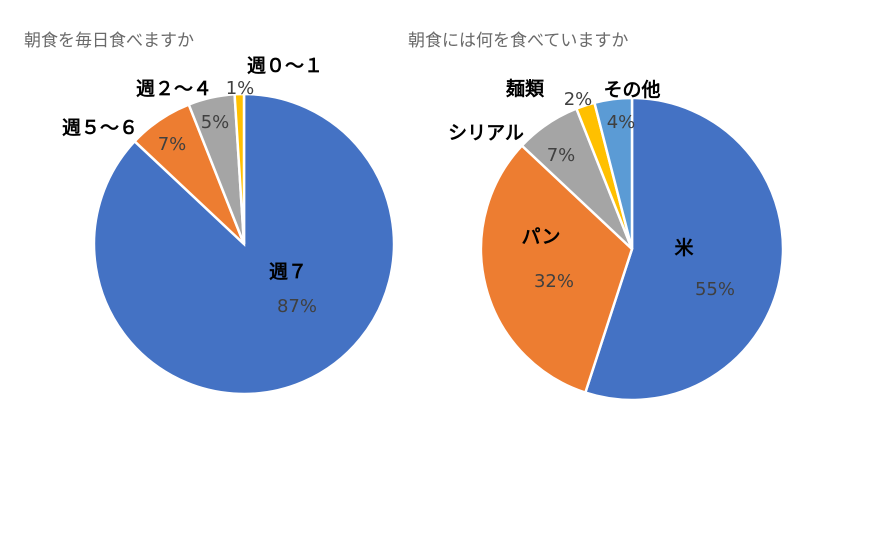 This screenshot has height=547, width=881. Describe the element at coordinates (486, 133) in the screenshot. I see `category-label-3: シリアル` at that location.